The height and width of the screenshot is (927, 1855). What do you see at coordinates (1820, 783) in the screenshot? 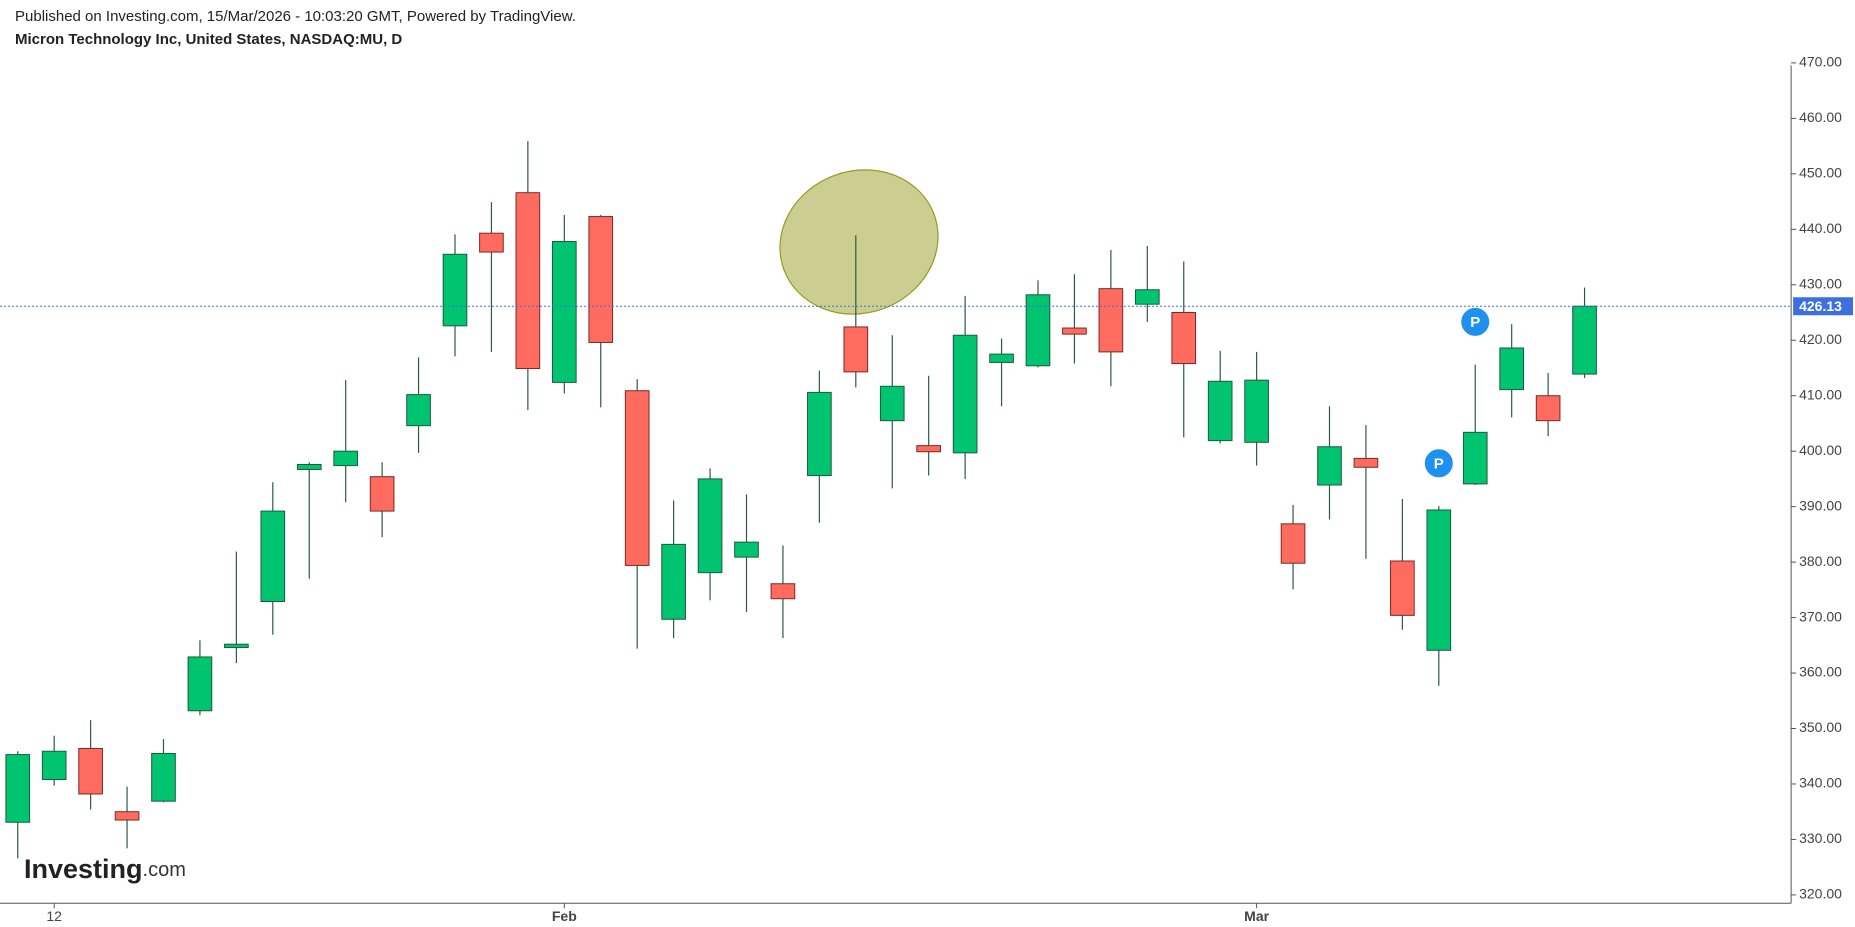
I see `y-tick-label: 340.00` at bounding box center [1820, 783].